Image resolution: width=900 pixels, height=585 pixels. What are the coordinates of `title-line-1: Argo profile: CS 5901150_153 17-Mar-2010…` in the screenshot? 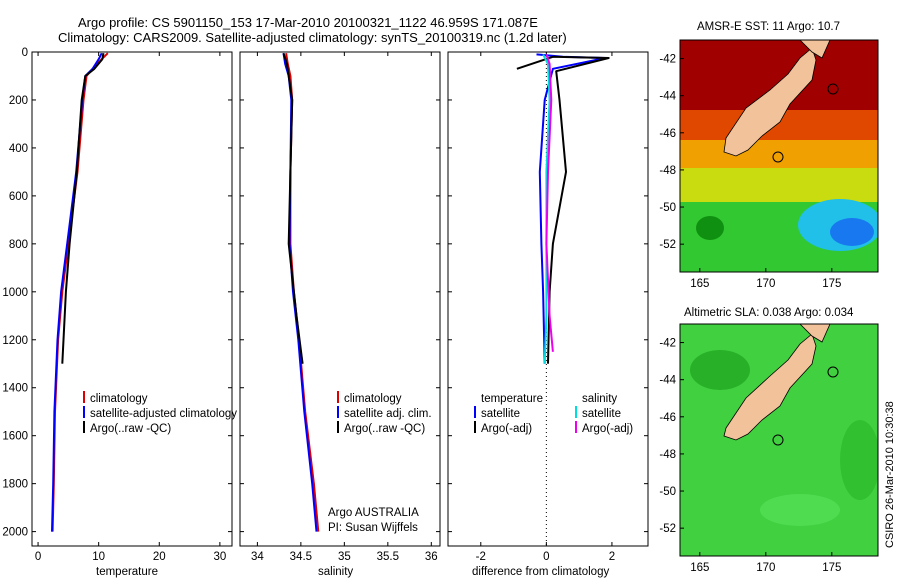 It's located at (308, 22).